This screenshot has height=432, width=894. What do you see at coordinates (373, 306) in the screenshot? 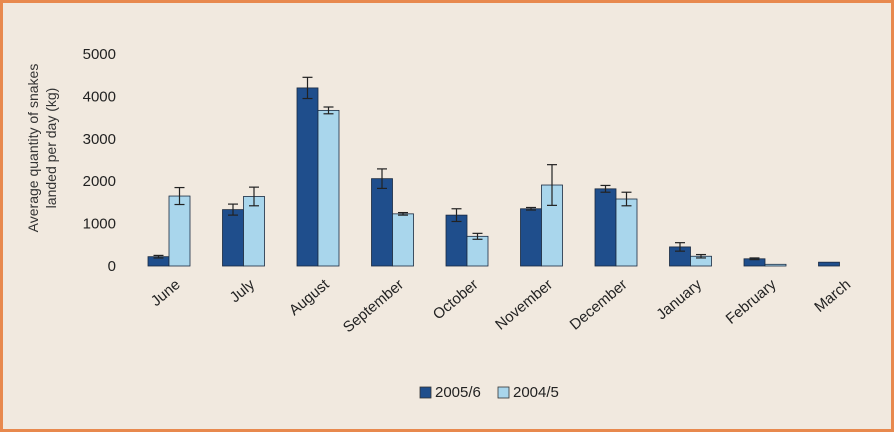
I see `x-category-label: September` at bounding box center [373, 306].